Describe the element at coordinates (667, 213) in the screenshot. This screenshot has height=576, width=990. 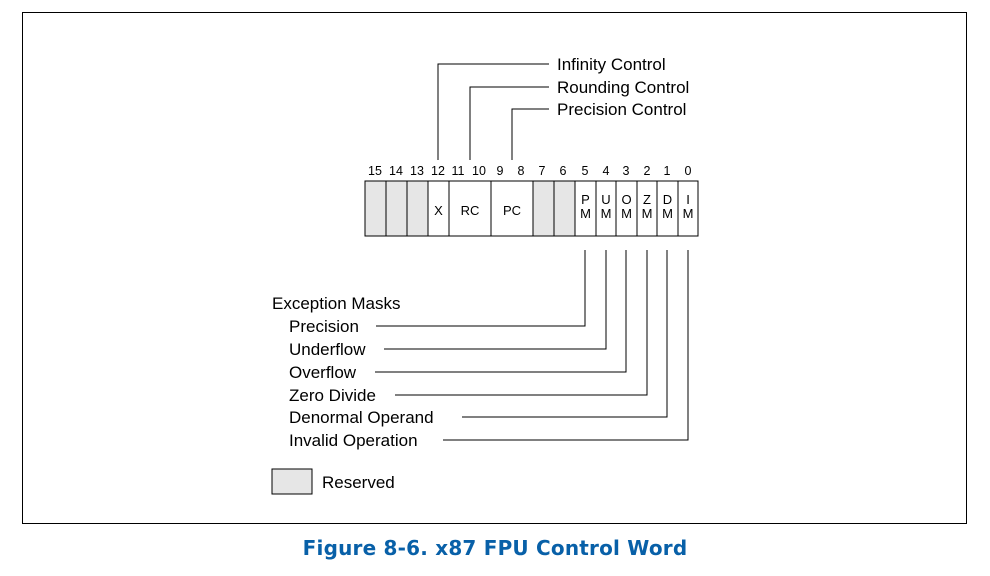
I see `field-dm-label: M` at that location.